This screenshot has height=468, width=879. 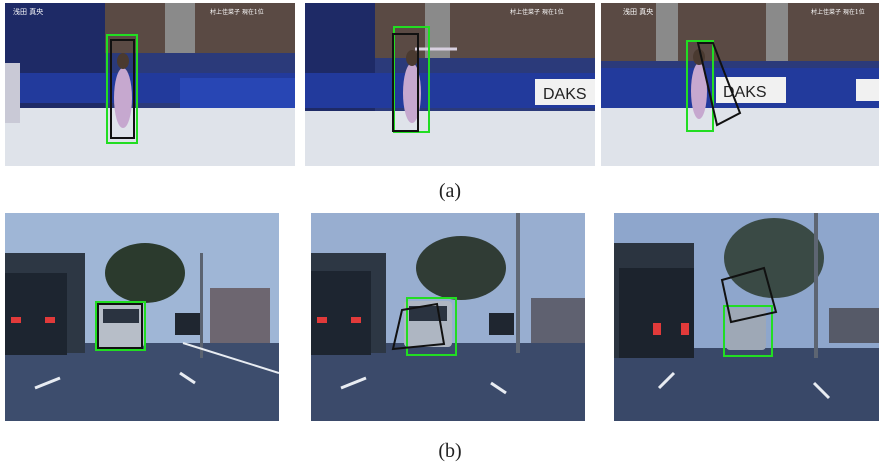 I want to click on caption-a: (a), so click(x=450, y=191).